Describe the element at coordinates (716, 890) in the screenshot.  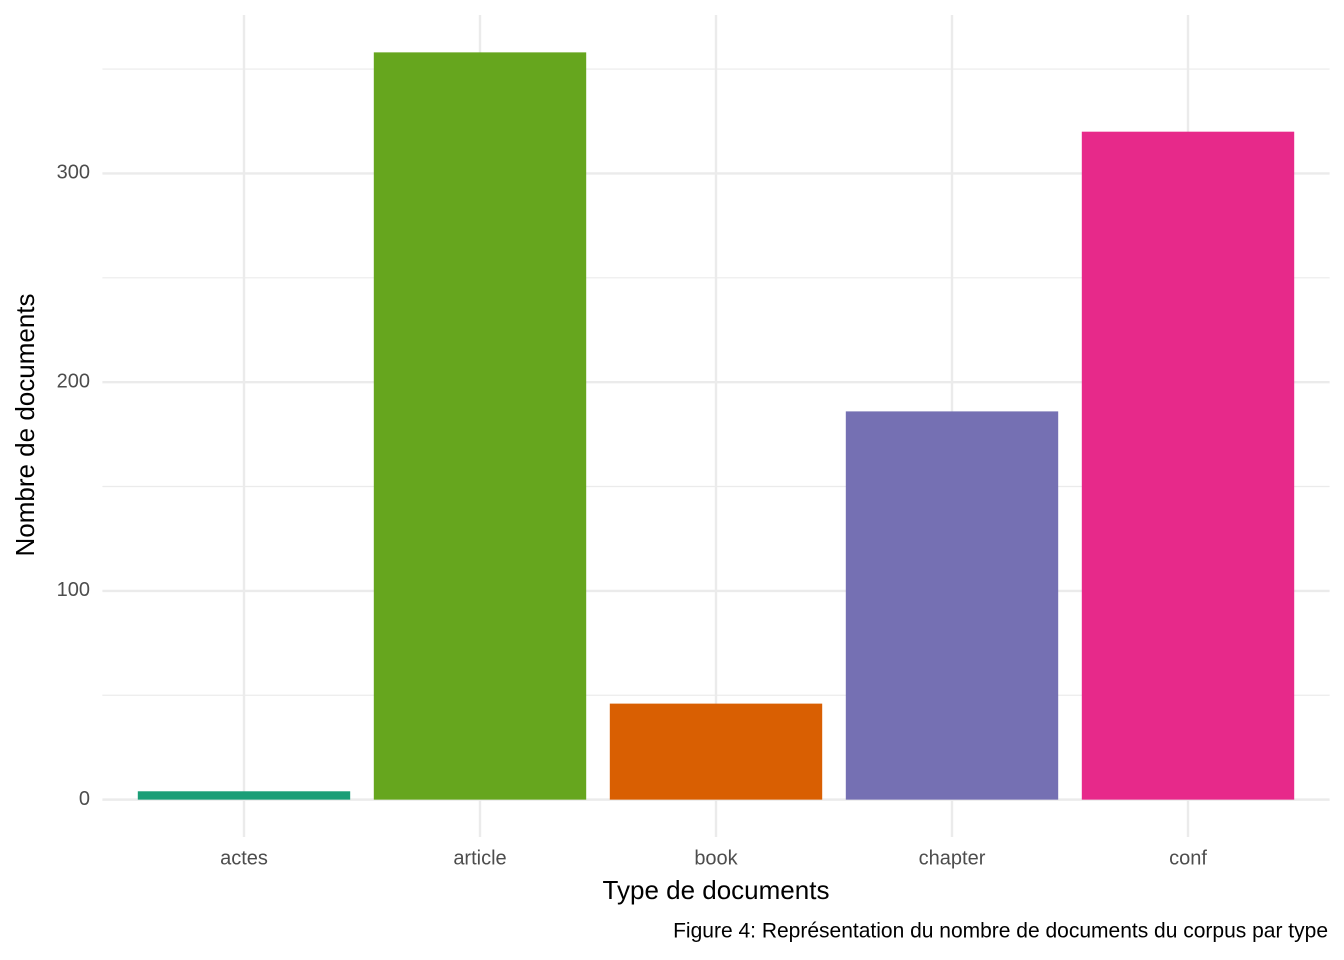
I see `x-axis-title: Type de documents` at that location.